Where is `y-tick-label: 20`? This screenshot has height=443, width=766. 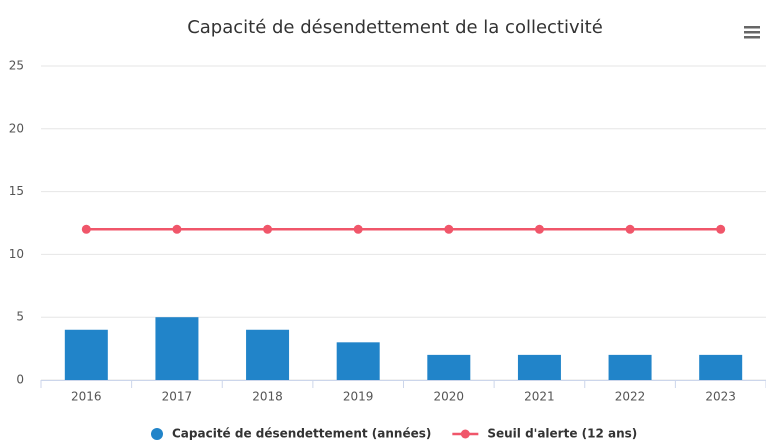 y-tick-label: 20 is located at coordinates (16, 128).